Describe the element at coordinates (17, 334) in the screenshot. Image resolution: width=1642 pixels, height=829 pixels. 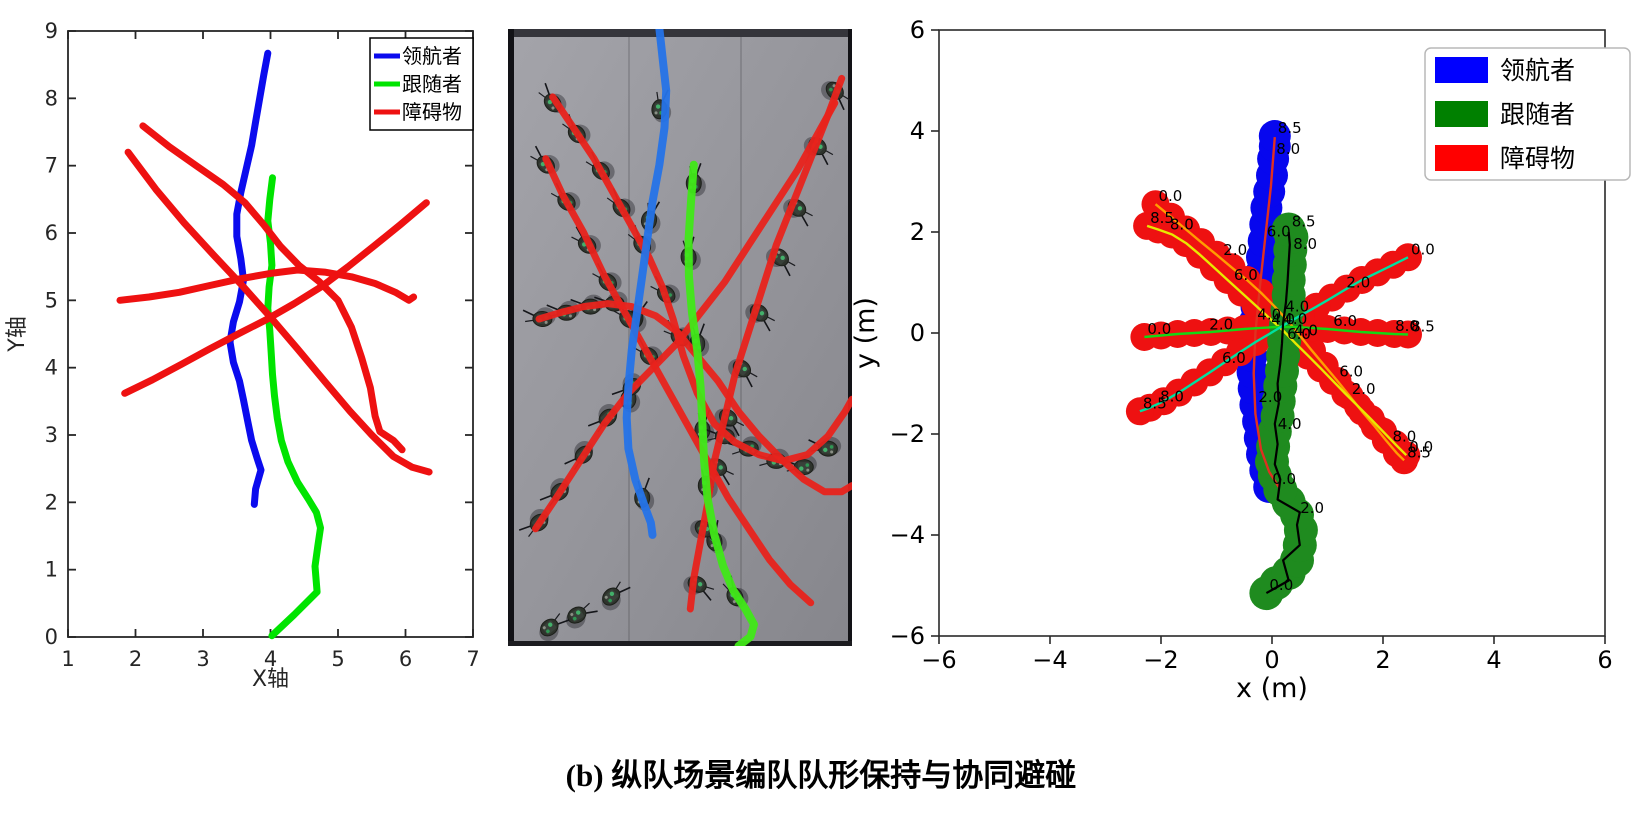
I see `left-y-axis-label: Y轴` at that location.